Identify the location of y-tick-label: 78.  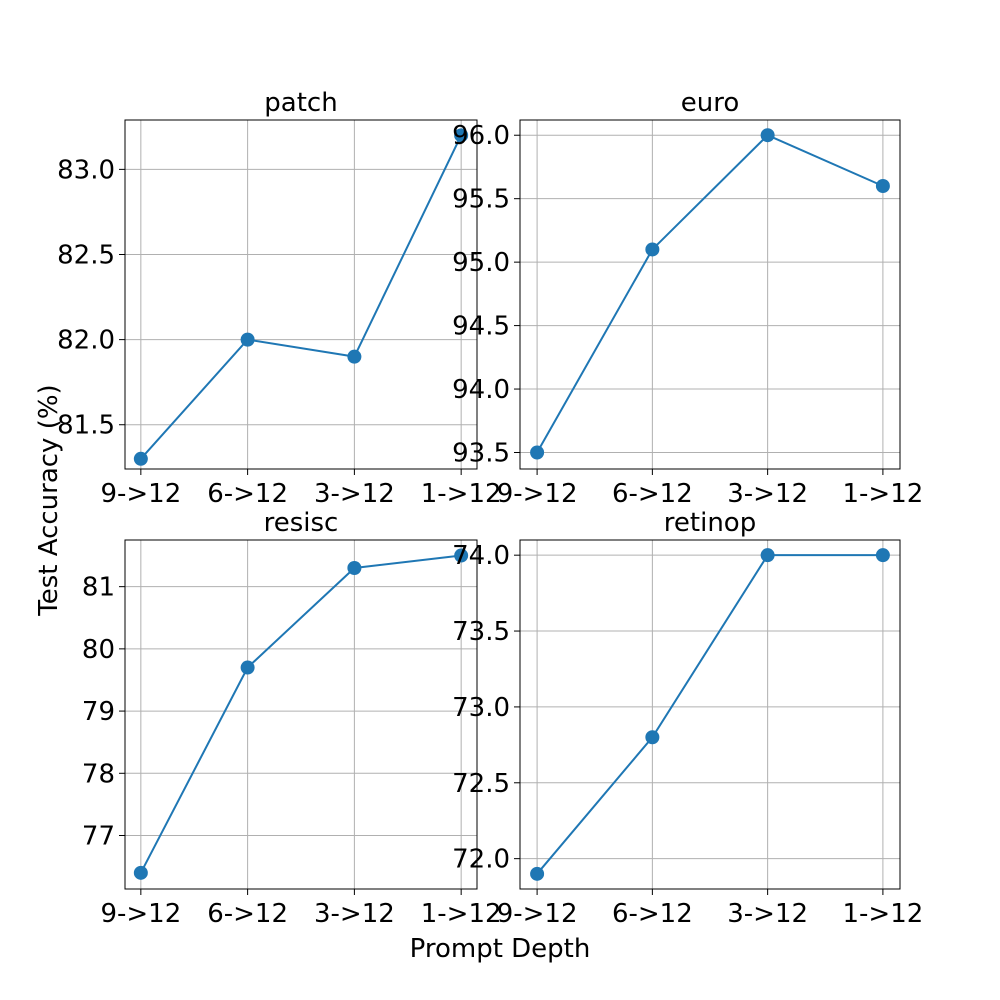
(98, 774).